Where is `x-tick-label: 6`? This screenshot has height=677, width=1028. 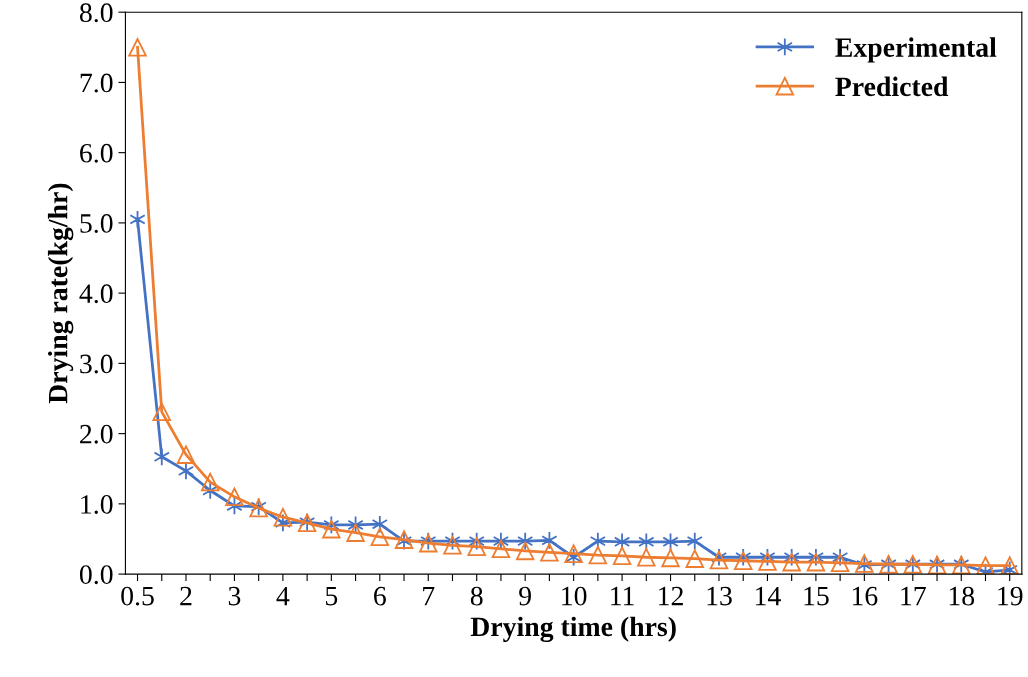 x-tick-label: 6 is located at coordinates (380, 596).